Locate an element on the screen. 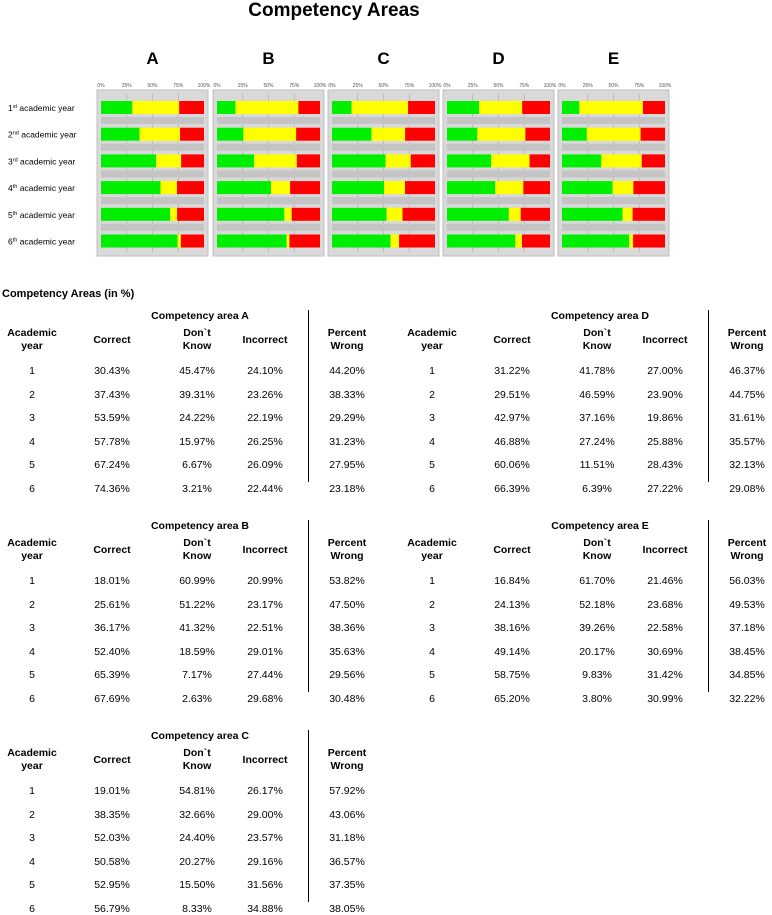 The width and height of the screenshot is (772, 915). table-cell: 52.95% is located at coordinates (112, 885).